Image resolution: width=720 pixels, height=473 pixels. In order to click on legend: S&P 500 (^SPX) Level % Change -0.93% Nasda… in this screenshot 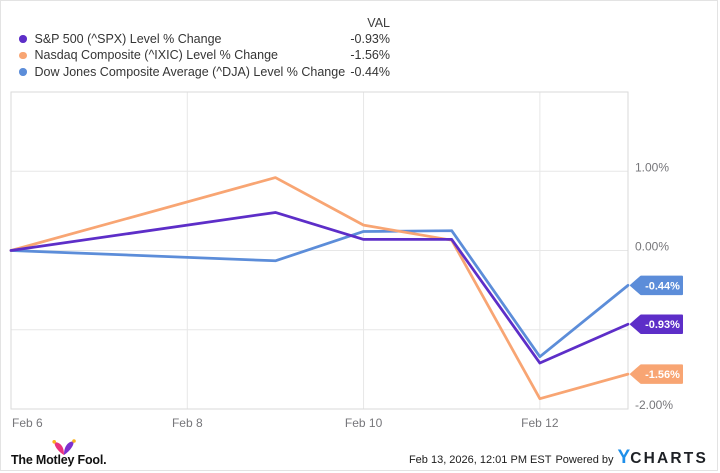, I will do `click(360, 56)`.